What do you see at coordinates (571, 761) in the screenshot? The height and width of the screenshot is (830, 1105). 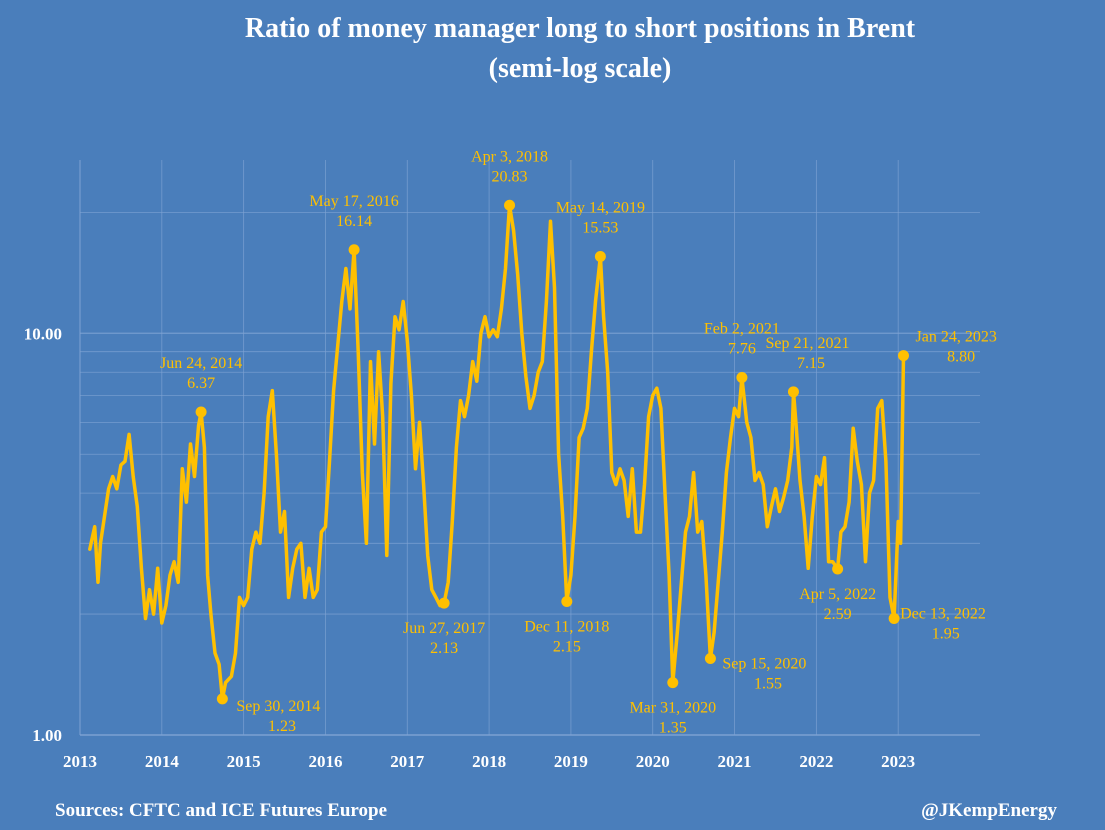 I see `x-tick-label: 2019` at bounding box center [571, 761].